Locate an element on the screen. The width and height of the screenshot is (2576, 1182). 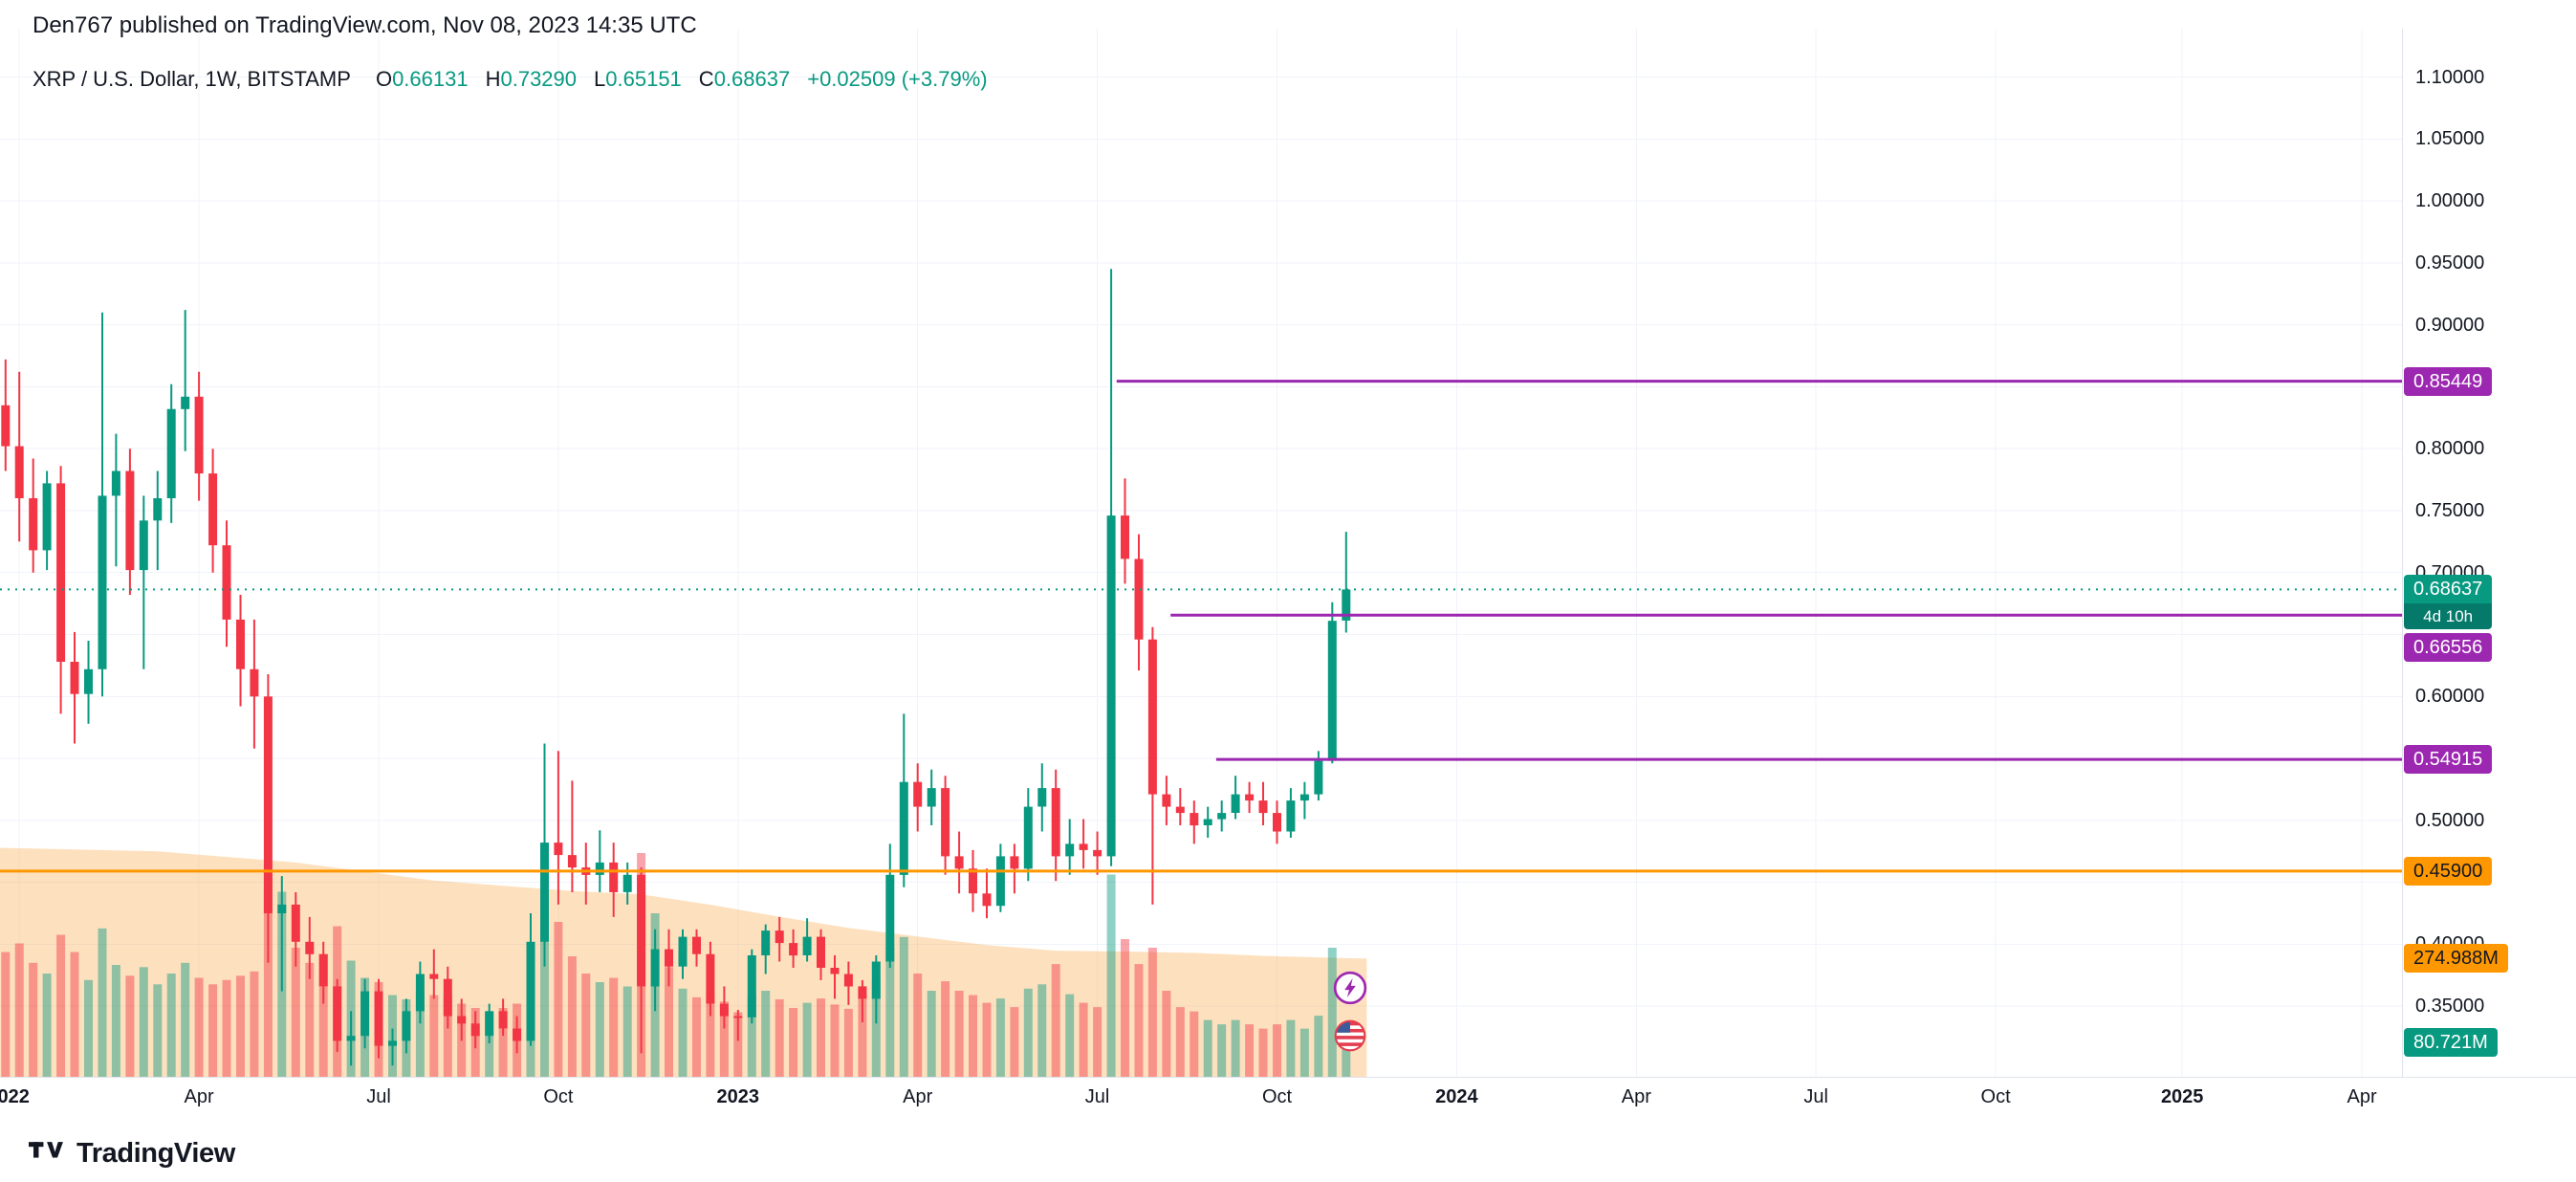
symbol-title: XRP / U.S. Dollar, 1W, BITSTAMP is located at coordinates (192, 79).